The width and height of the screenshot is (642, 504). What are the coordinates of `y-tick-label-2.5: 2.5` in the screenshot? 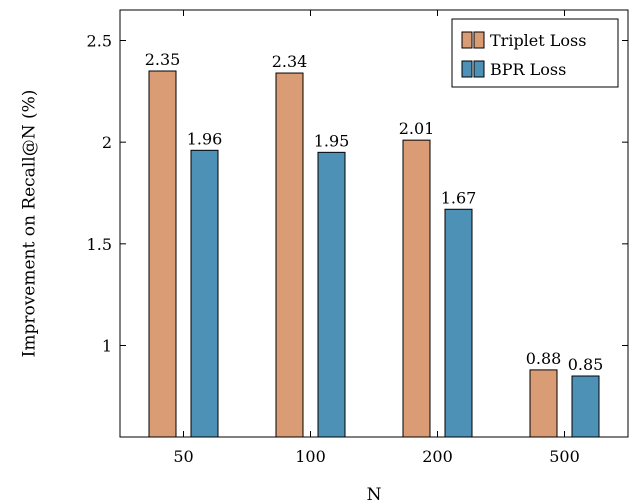 It's located at (99, 41).